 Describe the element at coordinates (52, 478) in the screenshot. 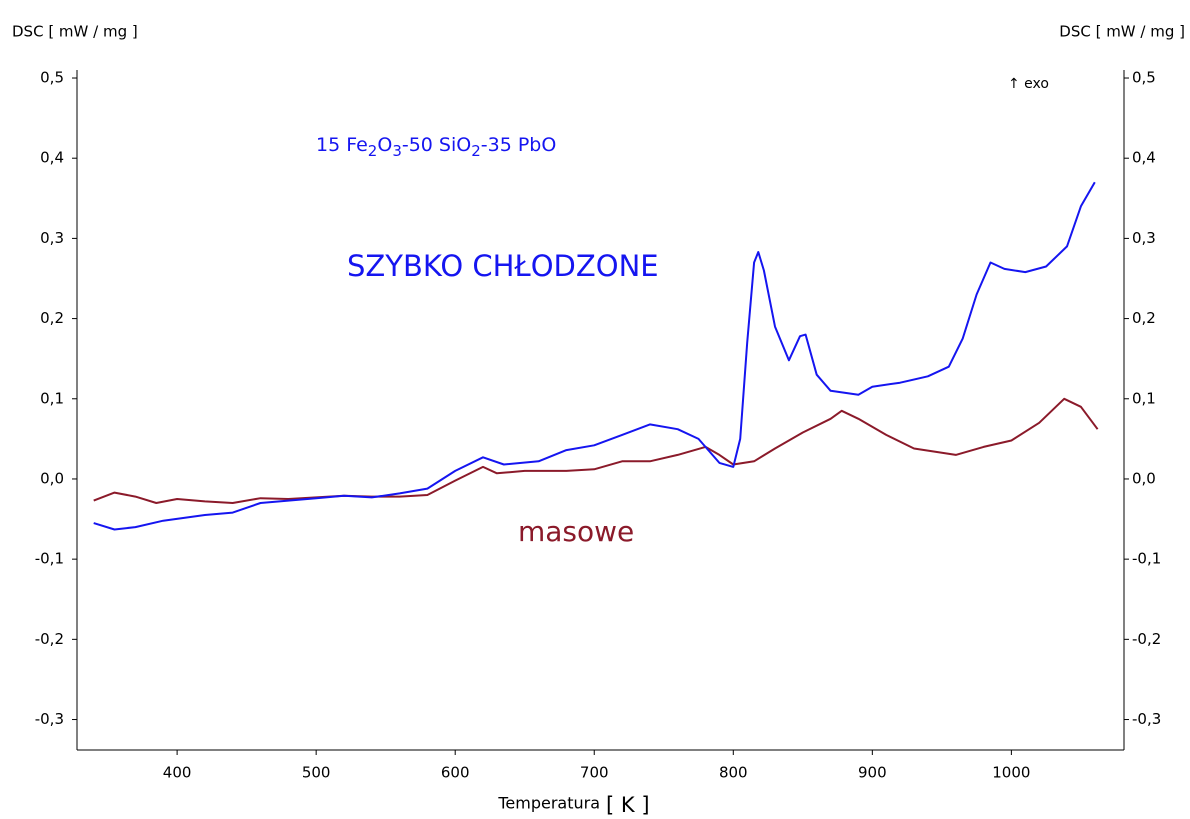

I see `y-tick-label: 0,0` at that location.